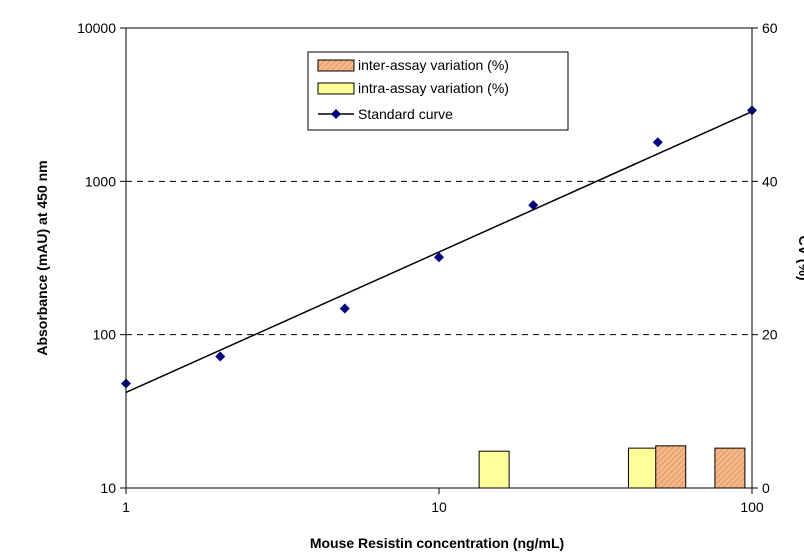 This screenshot has height=553, width=804. What do you see at coordinates (42, 257) in the screenshot?
I see `y-axis-label: Absorbance (mAU) at 450 nm` at bounding box center [42, 257].